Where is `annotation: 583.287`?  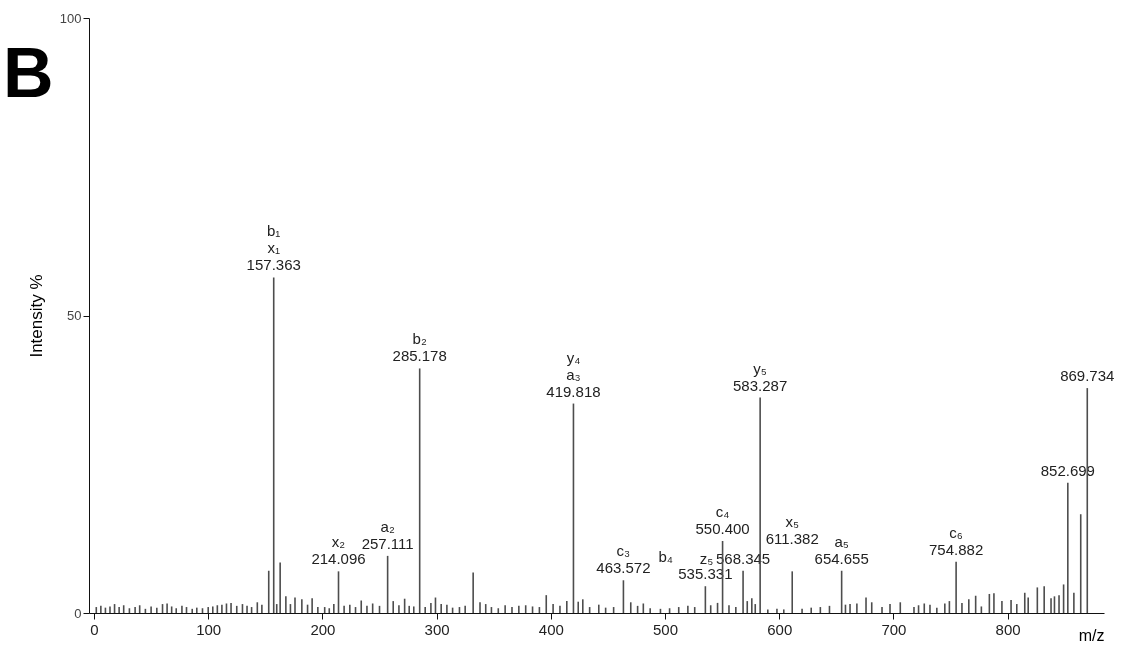 annotation: 583.287 is located at coordinates (760, 385).